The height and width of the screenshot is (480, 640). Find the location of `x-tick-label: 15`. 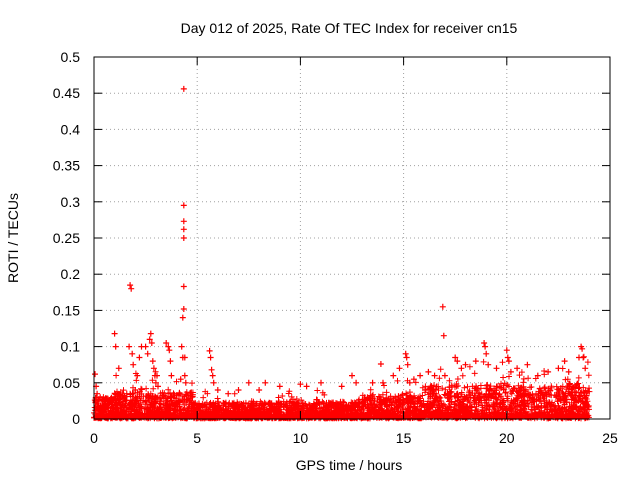

x-tick-label: 15 is located at coordinates (404, 438).